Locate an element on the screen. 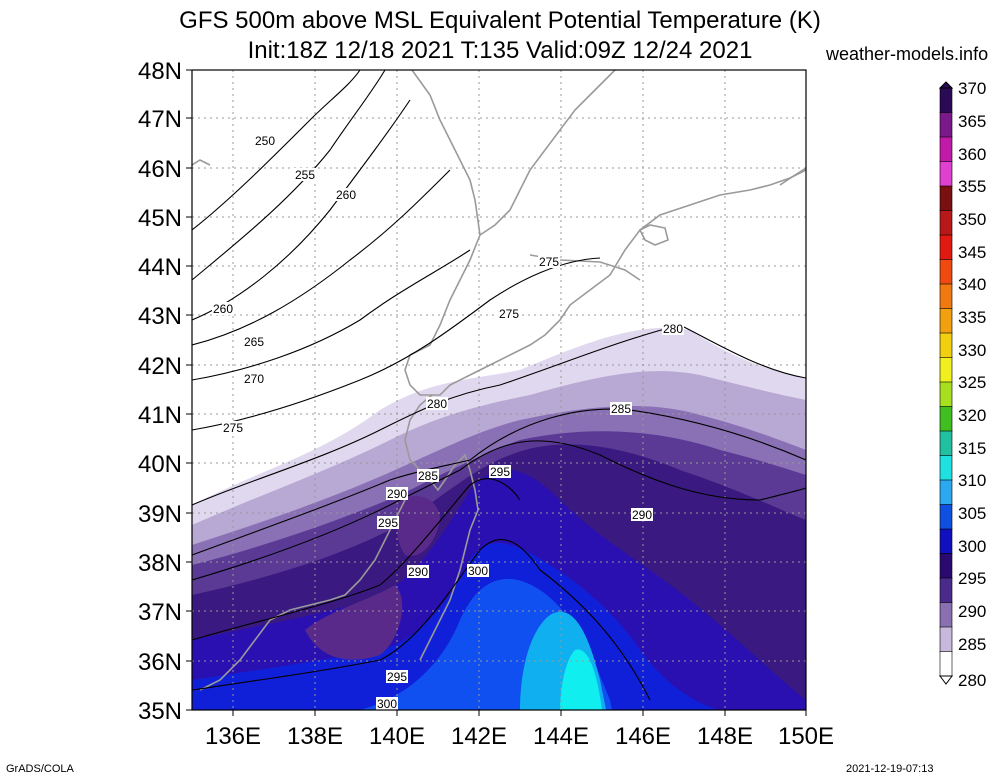 This screenshot has width=1000, height=779. lat-label: 40N is located at coordinates (160, 464).